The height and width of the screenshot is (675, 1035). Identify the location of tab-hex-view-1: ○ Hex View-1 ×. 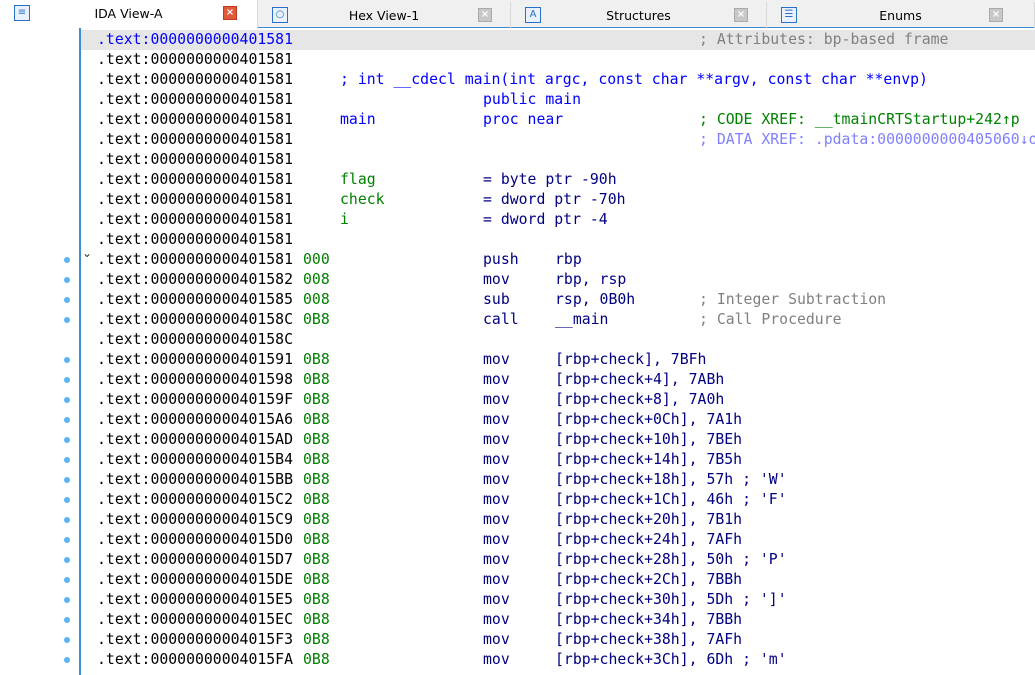
(384, 15).